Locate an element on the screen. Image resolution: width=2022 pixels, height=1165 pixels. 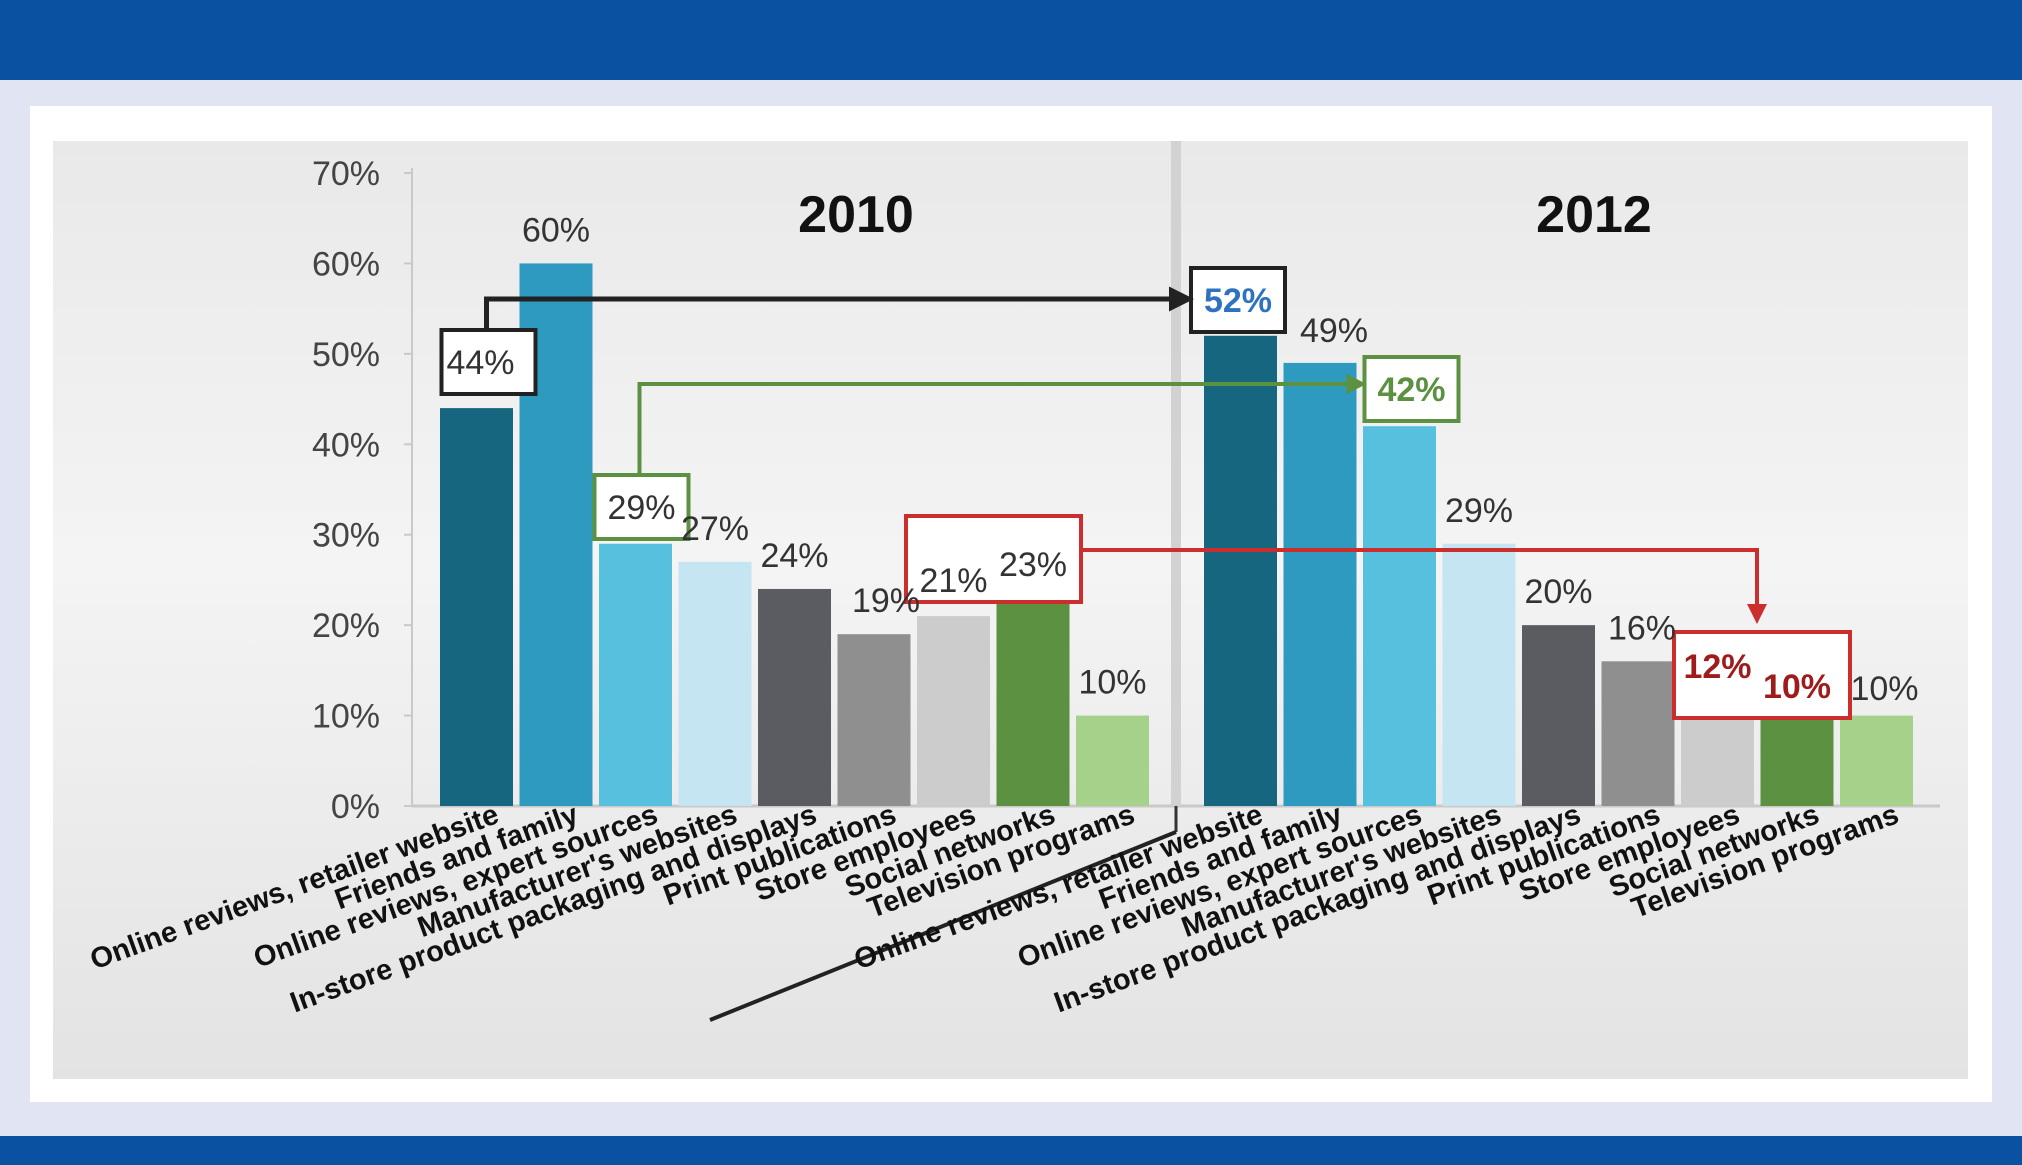
value-label-2010-9: 10% is located at coordinates (1112, 683).